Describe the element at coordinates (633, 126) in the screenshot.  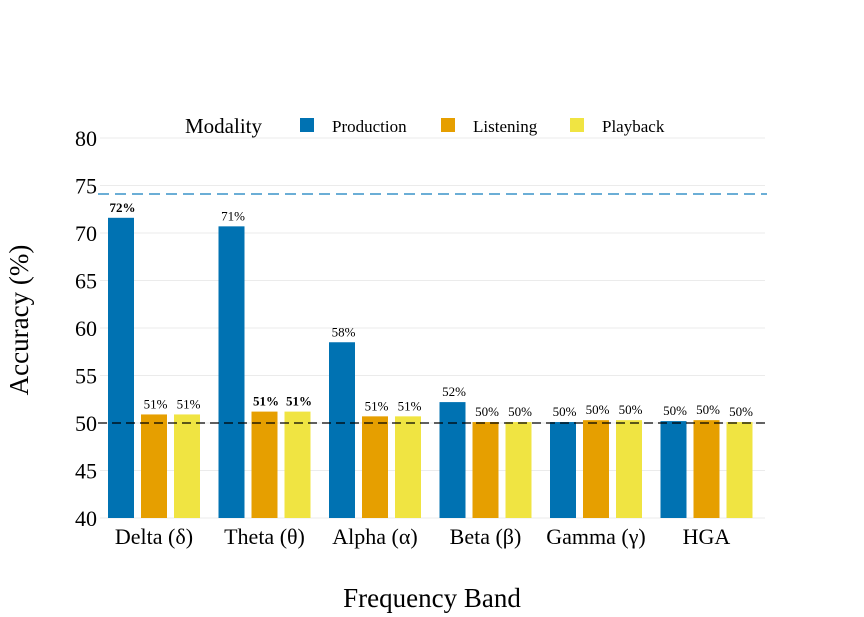
I see `legend-label: Playback` at that location.